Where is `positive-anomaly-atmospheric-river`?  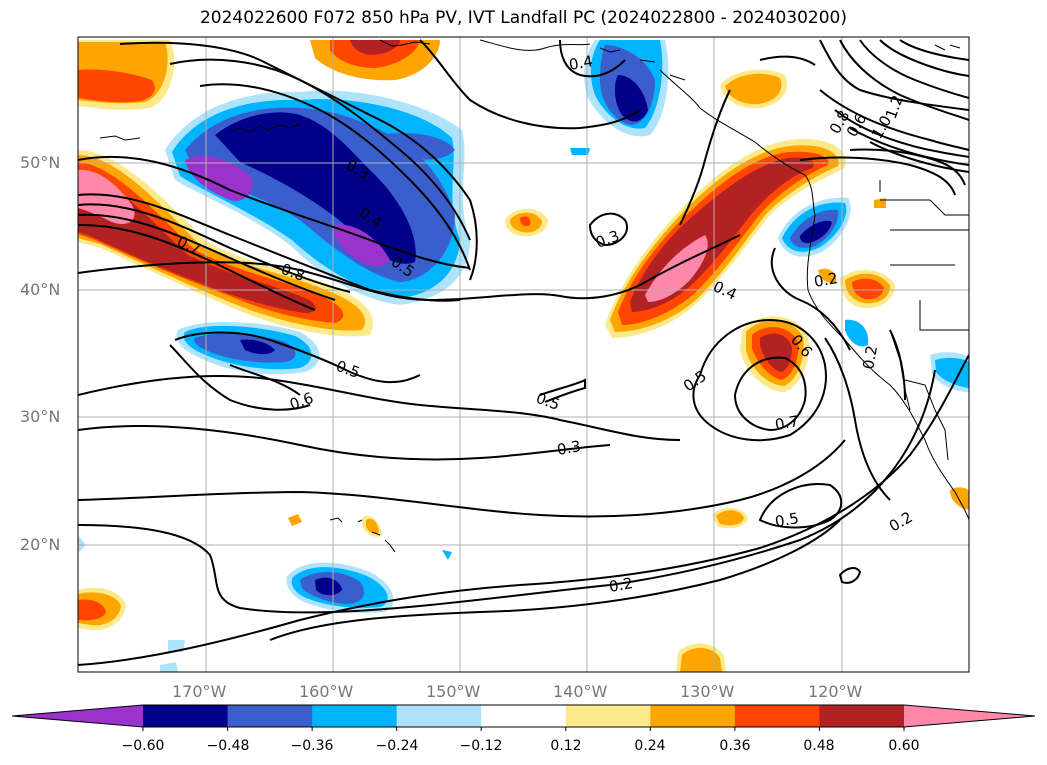
positive-anomaly-atmospheric-river is located at coordinates (725, 238).